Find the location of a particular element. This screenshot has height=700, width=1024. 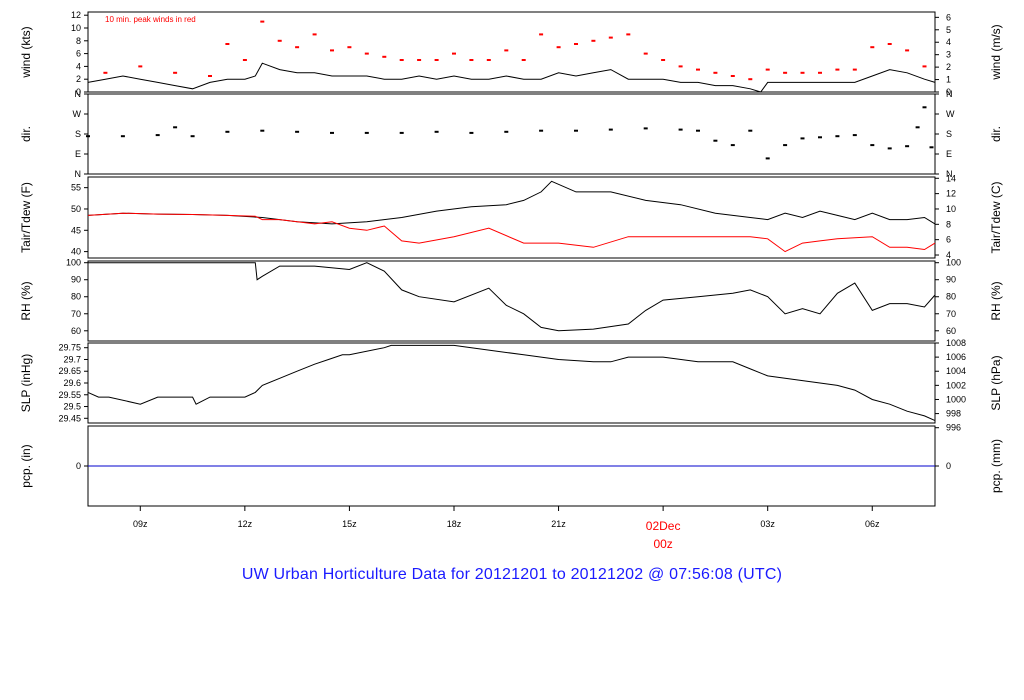

tick-label-right: 90 is located at coordinates (951, 280).